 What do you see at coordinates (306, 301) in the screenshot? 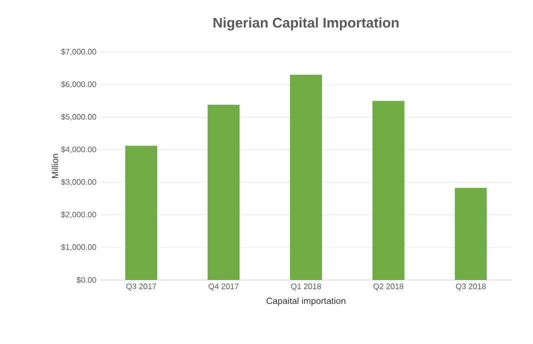
I see `x-axis-title: Capaital importation` at bounding box center [306, 301].